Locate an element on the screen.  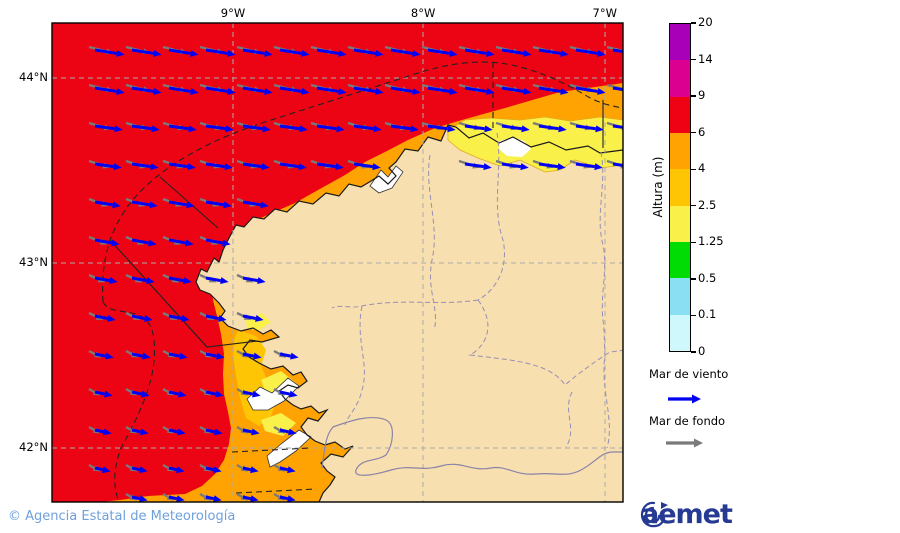
wave-height-colorbar is located at coordinates (680, 187).